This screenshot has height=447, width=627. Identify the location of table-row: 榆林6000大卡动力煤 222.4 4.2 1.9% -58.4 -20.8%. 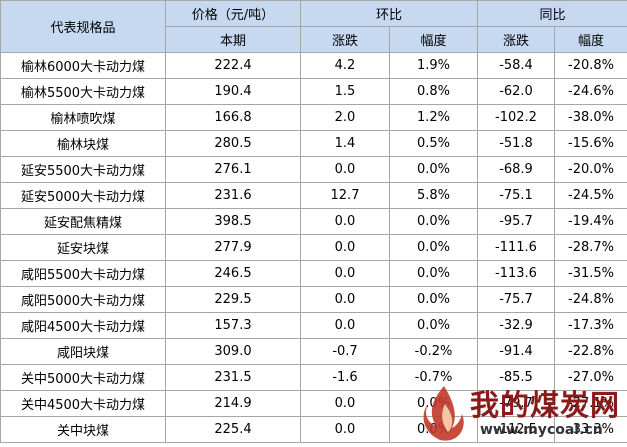
(313, 65).